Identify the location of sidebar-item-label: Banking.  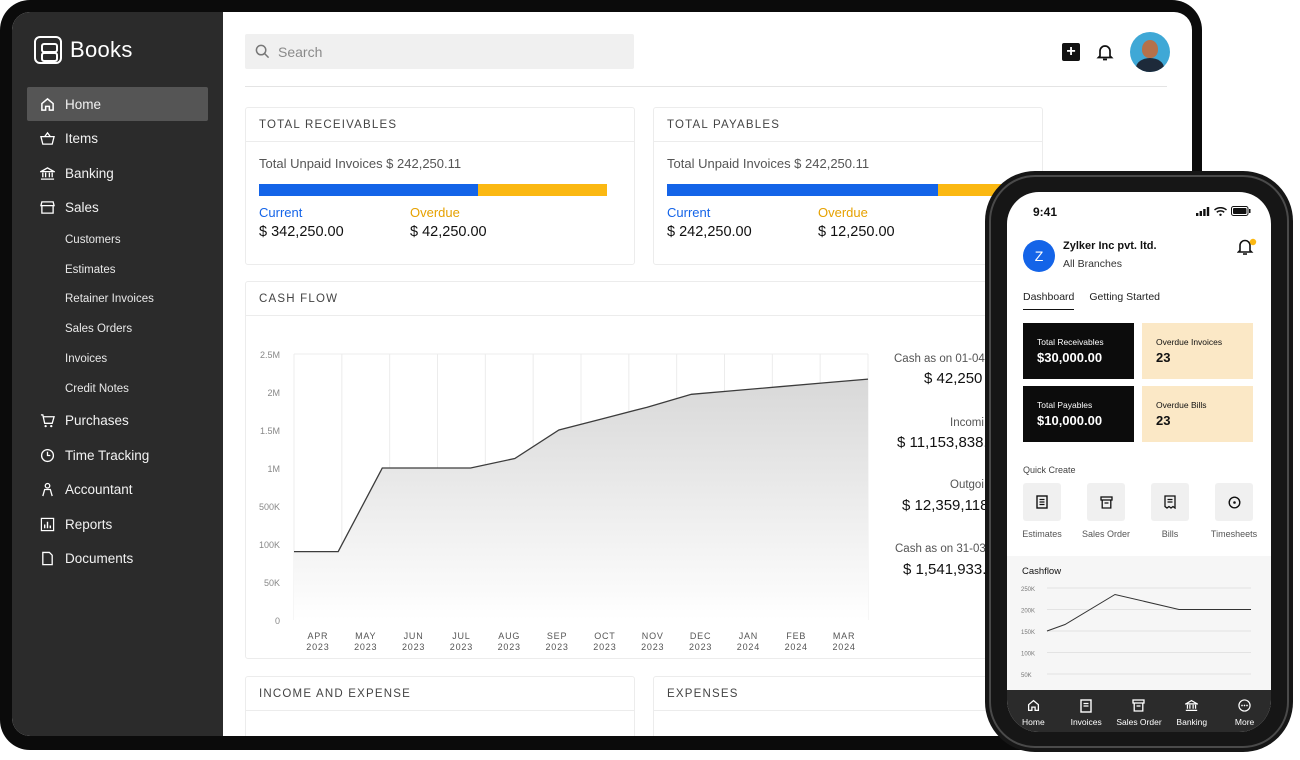
(89, 173).